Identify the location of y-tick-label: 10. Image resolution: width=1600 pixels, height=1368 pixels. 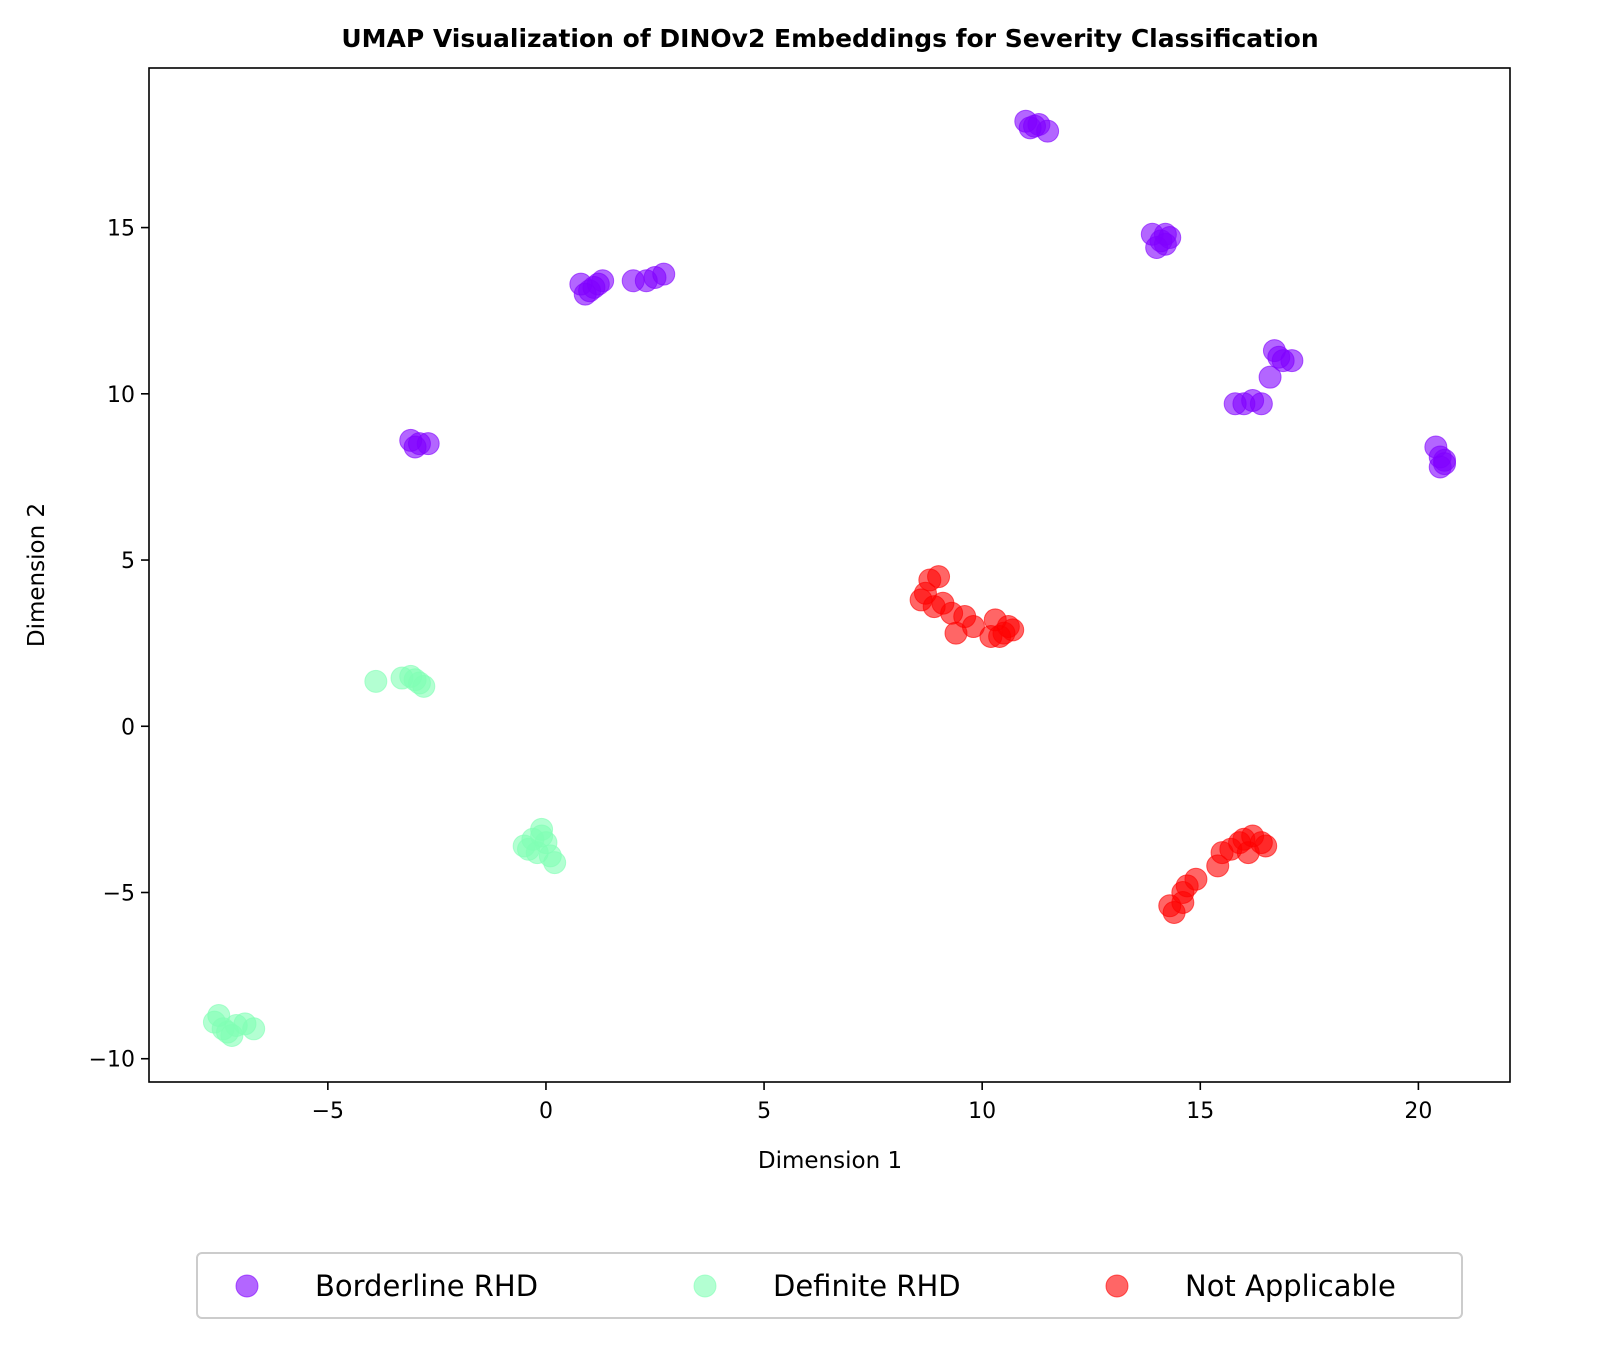
(121, 395).